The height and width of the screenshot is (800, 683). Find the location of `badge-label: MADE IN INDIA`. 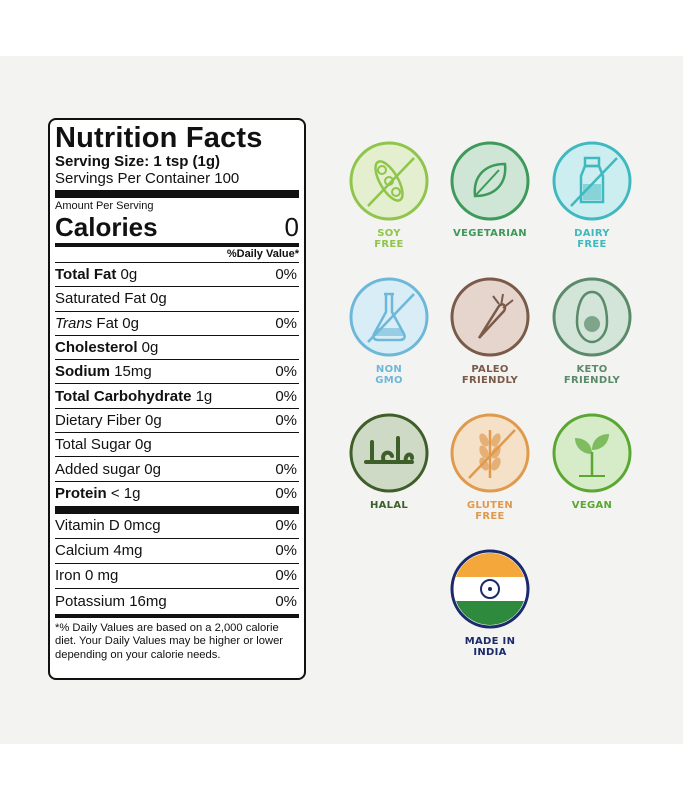

badge-label: MADE IN INDIA is located at coordinates (490, 647).